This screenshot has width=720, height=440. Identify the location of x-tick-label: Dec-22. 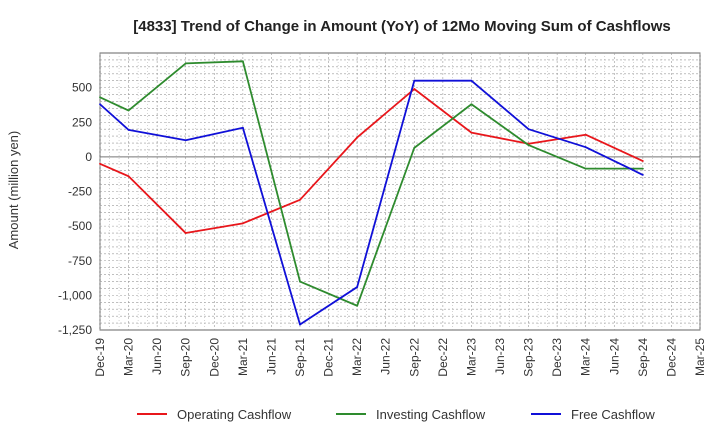
(443, 357).